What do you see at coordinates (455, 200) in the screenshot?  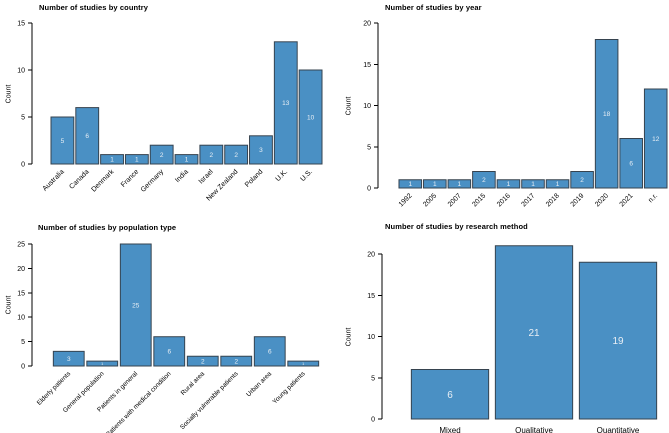 I see `x-tick-label: 2007` at bounding box center [455, 200].